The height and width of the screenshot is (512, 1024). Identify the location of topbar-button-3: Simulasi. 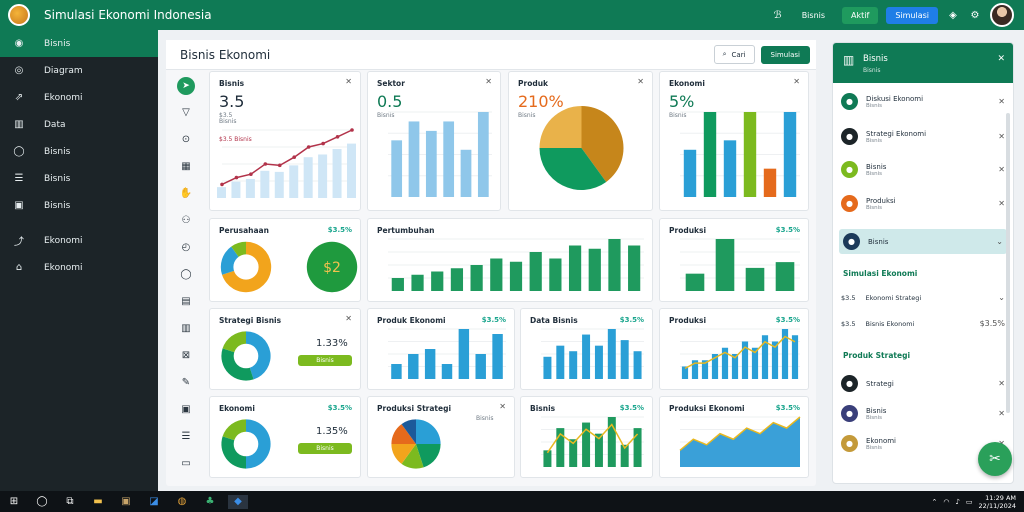
(912, 15).